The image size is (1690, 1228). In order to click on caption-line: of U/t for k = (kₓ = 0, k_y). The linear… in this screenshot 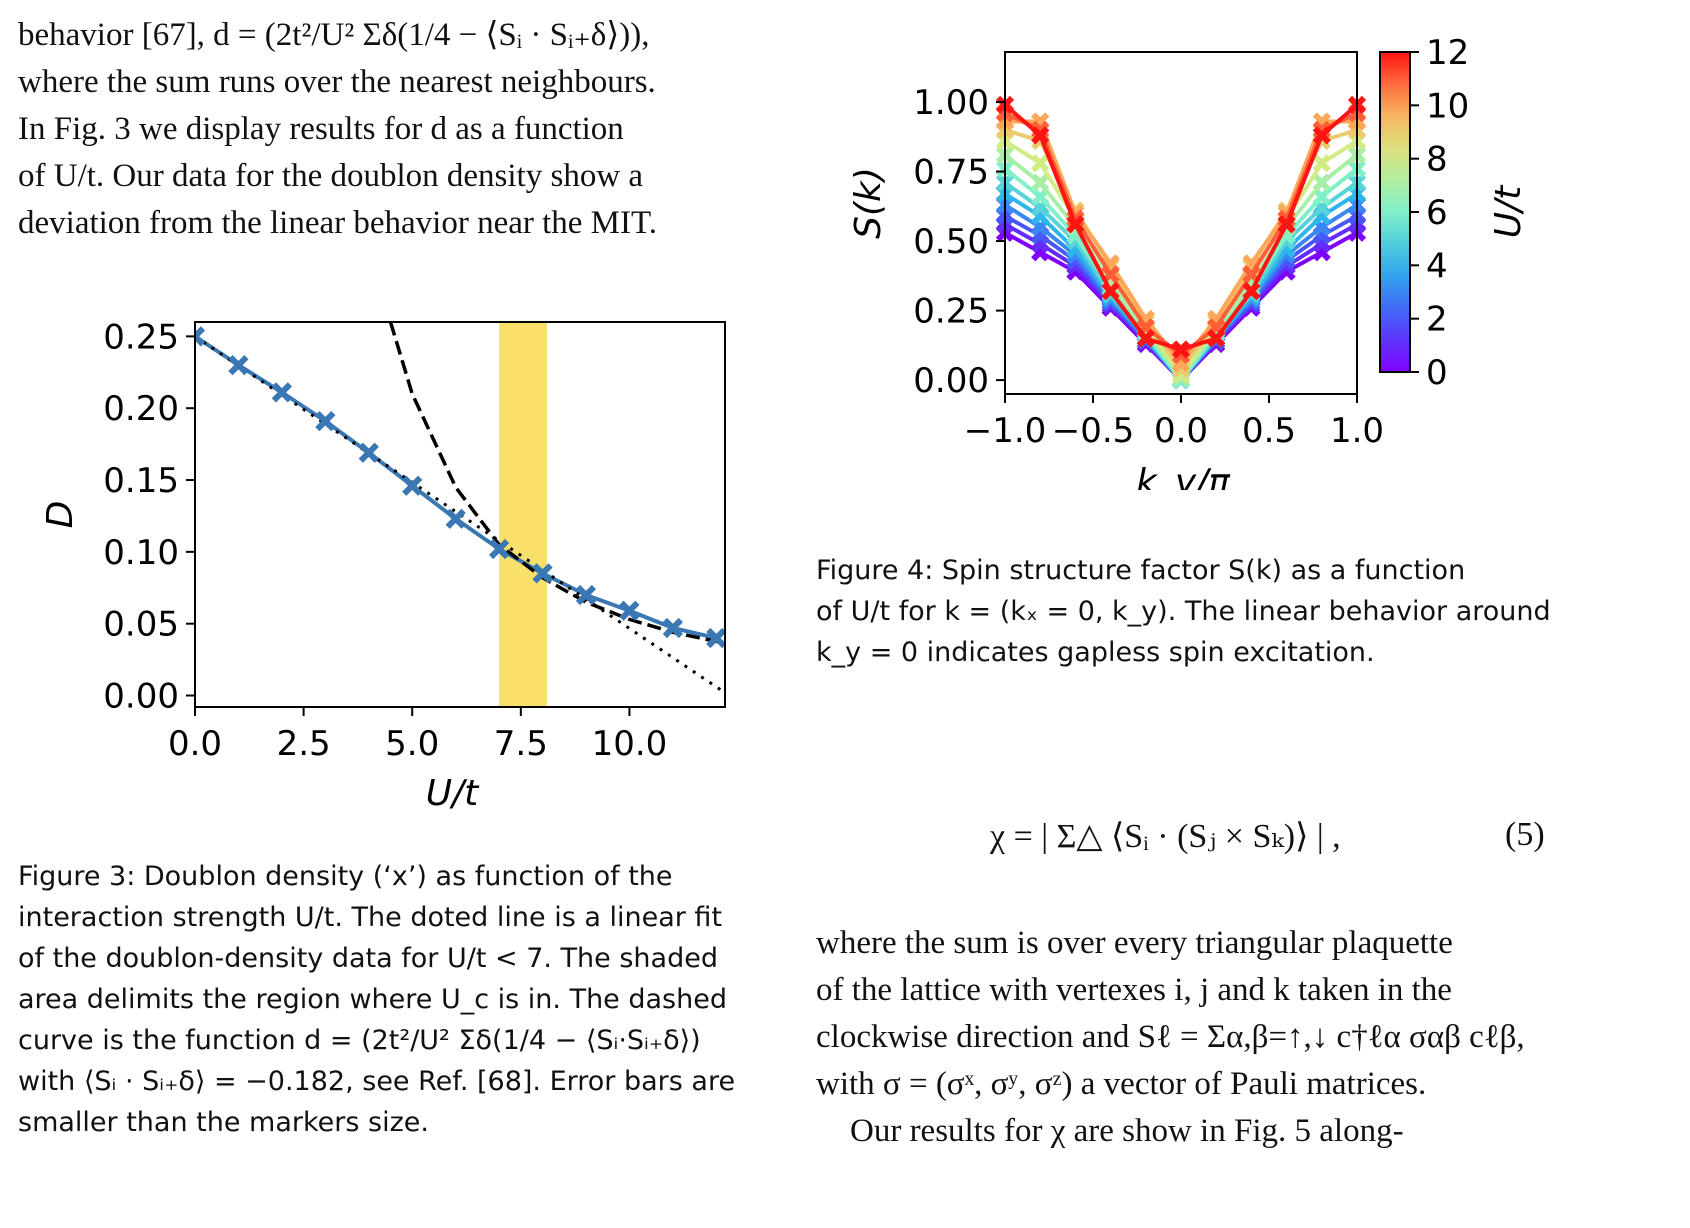, I will do `click(1183, 611)`.